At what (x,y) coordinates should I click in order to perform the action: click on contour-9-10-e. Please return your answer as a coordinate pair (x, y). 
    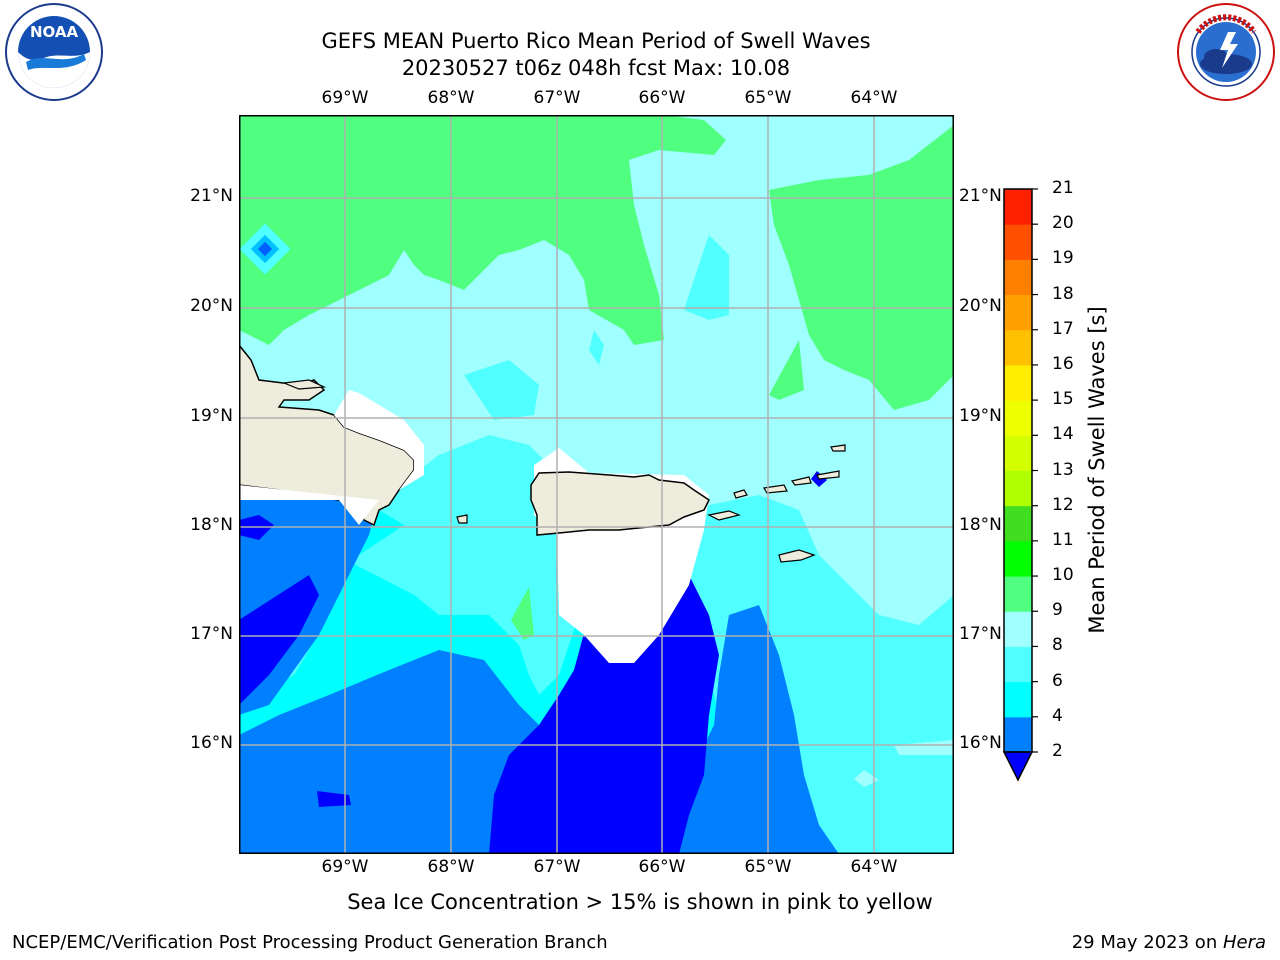
    Looking at the image, I should click on (786, 370).